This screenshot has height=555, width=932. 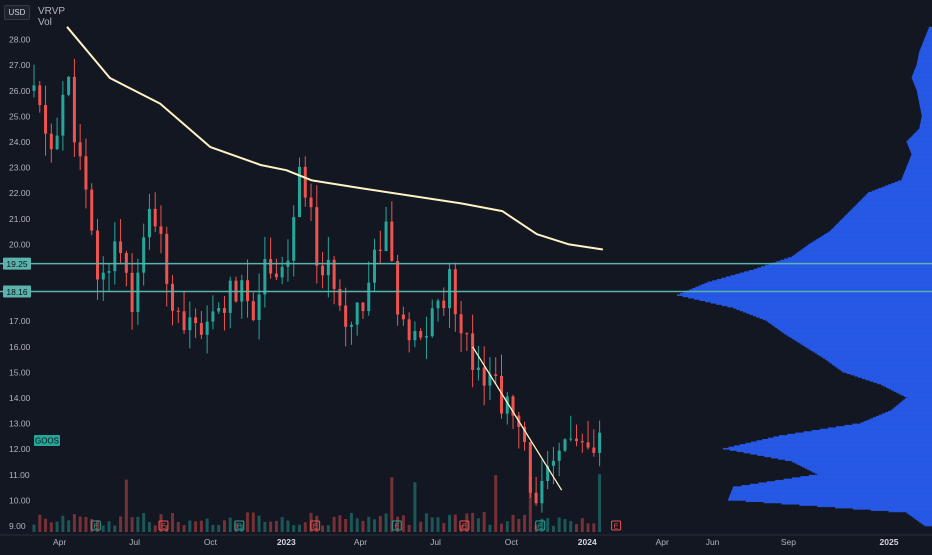 I want to click on y-tick-label: 10.00, so click(x=20, y=500).